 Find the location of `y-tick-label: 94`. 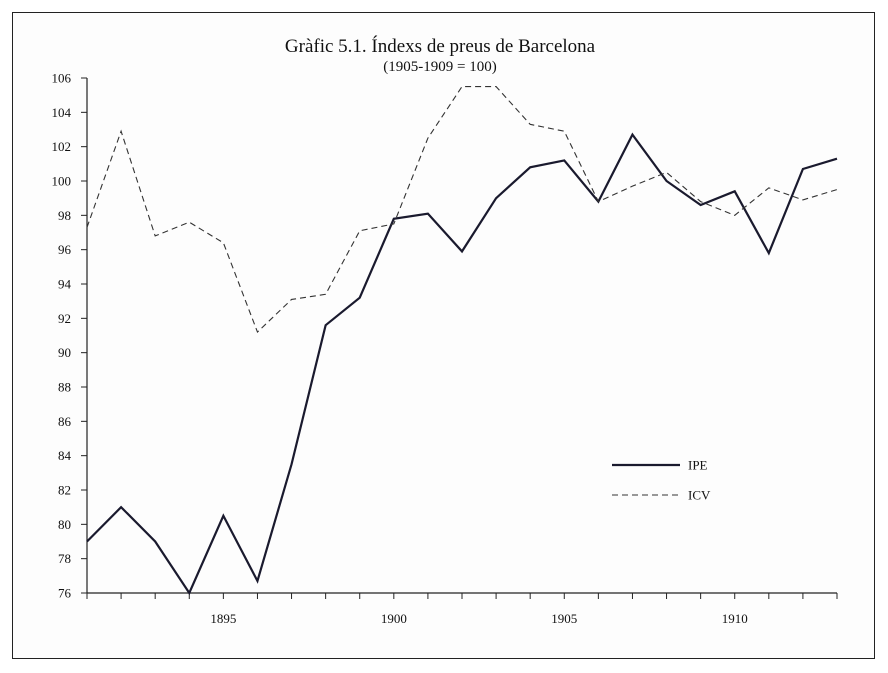

y-tick-label: 94 is located at coordinates (65, 284).